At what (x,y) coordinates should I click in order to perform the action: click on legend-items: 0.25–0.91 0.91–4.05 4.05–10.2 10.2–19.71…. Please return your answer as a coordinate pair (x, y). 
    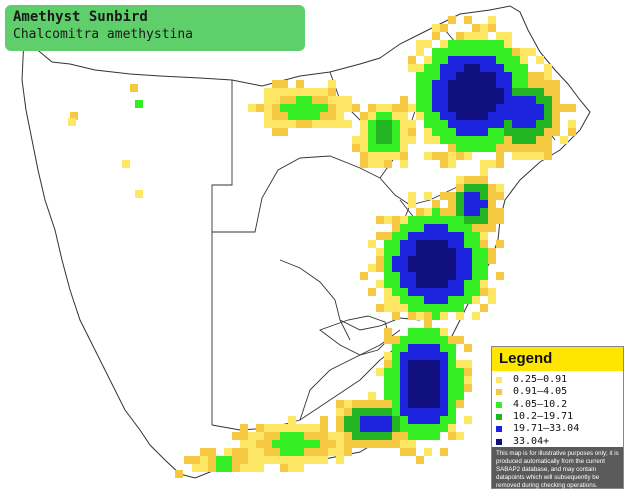
    Looking at the image, I should click on (557, 409).